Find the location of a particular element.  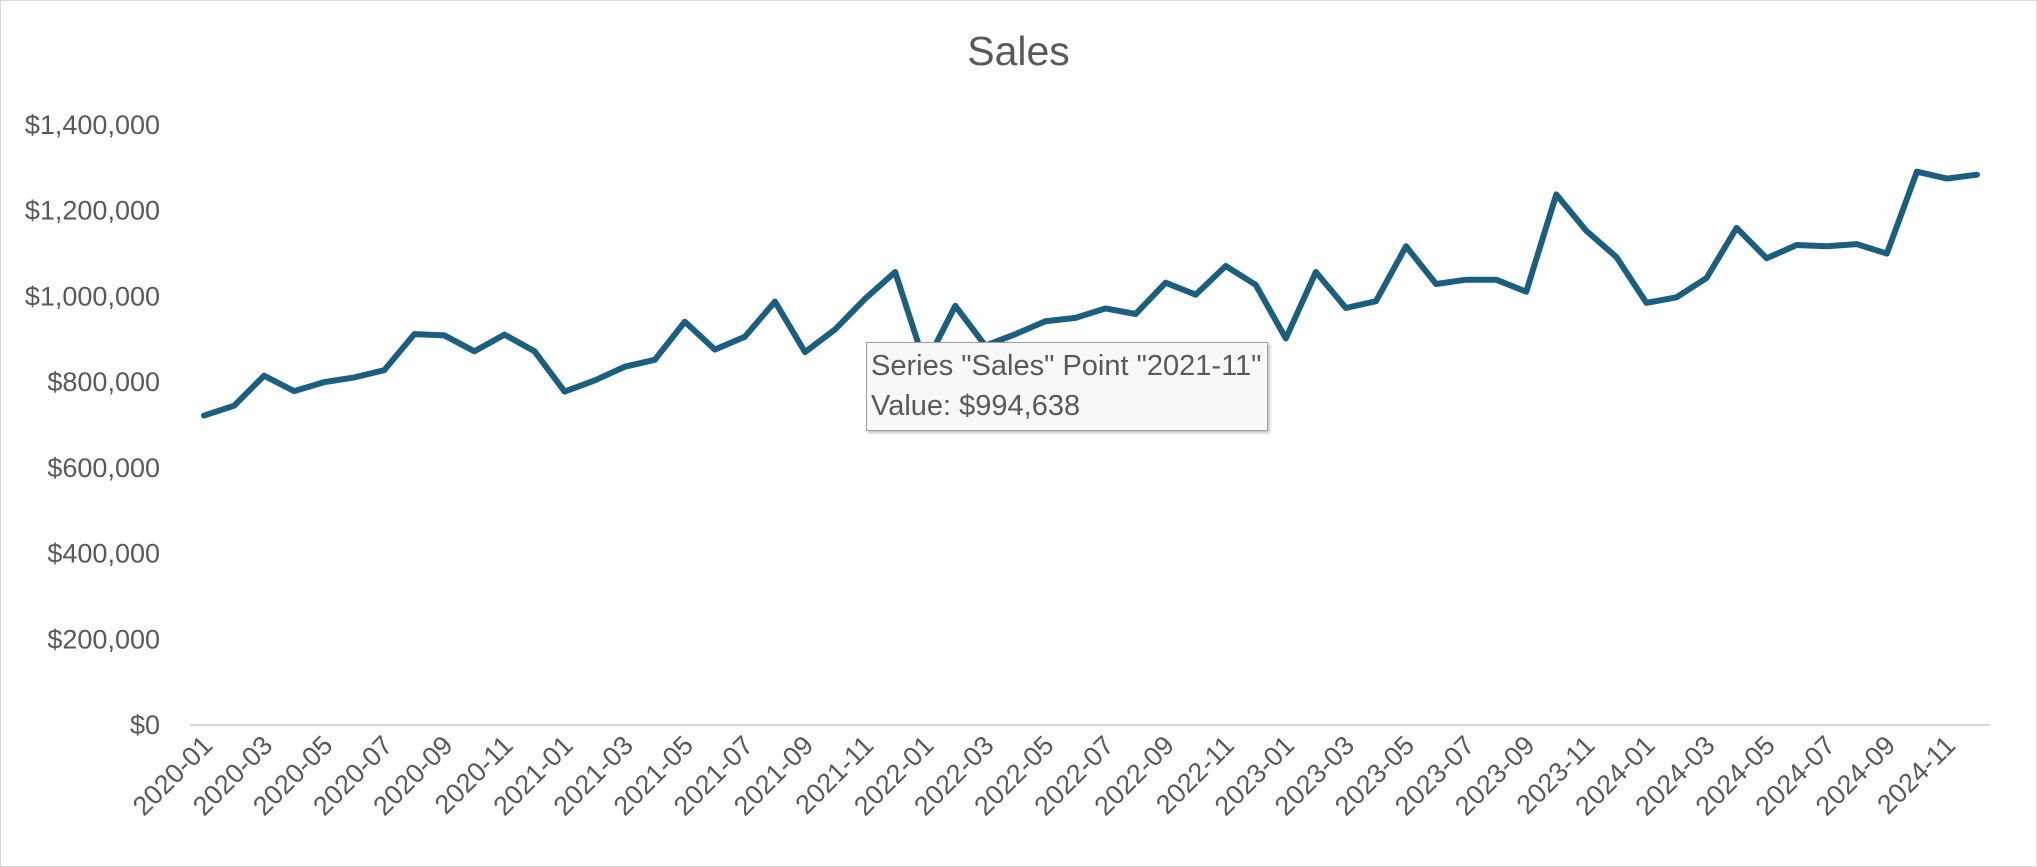

y-tick-label: $1,200,000 is located at coordinates (92, 211).